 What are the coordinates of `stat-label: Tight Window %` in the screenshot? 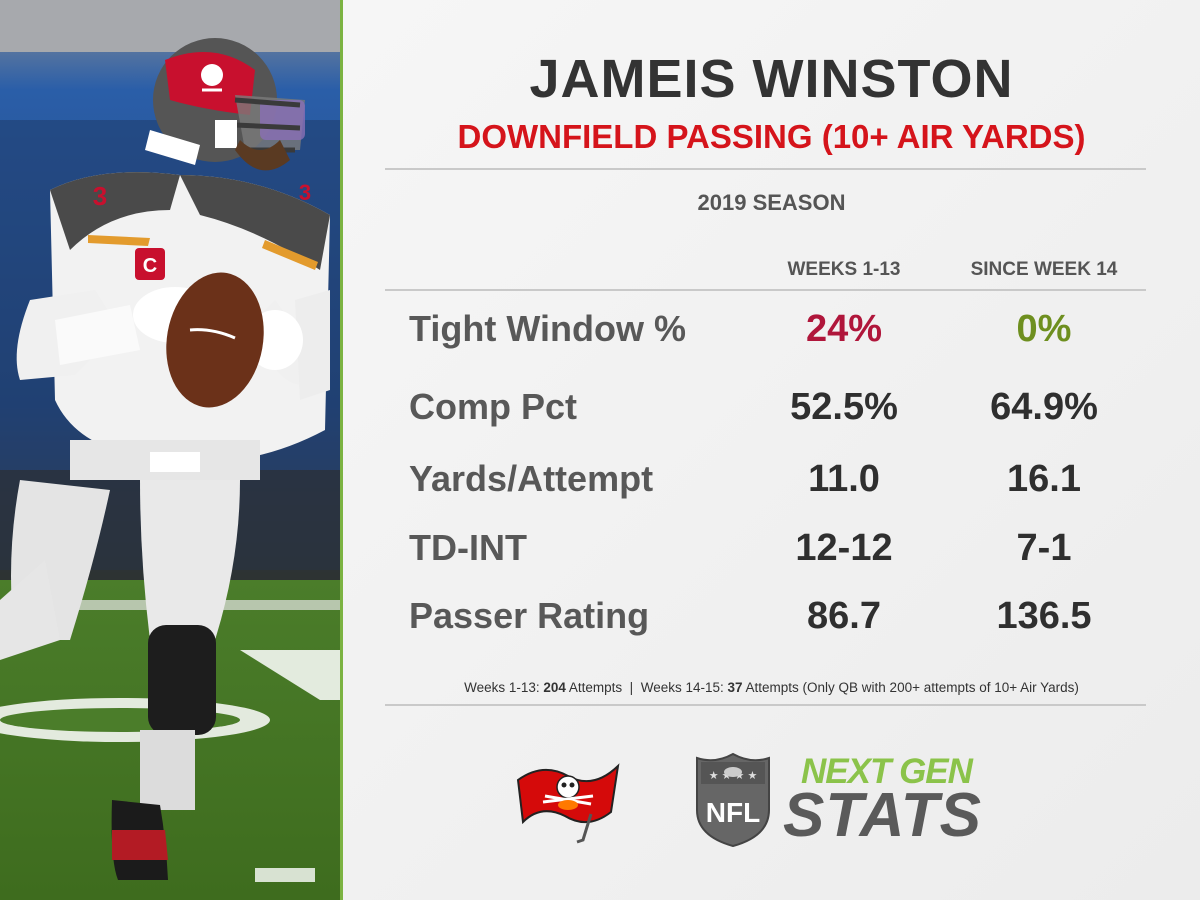 It's located at (547, 328).